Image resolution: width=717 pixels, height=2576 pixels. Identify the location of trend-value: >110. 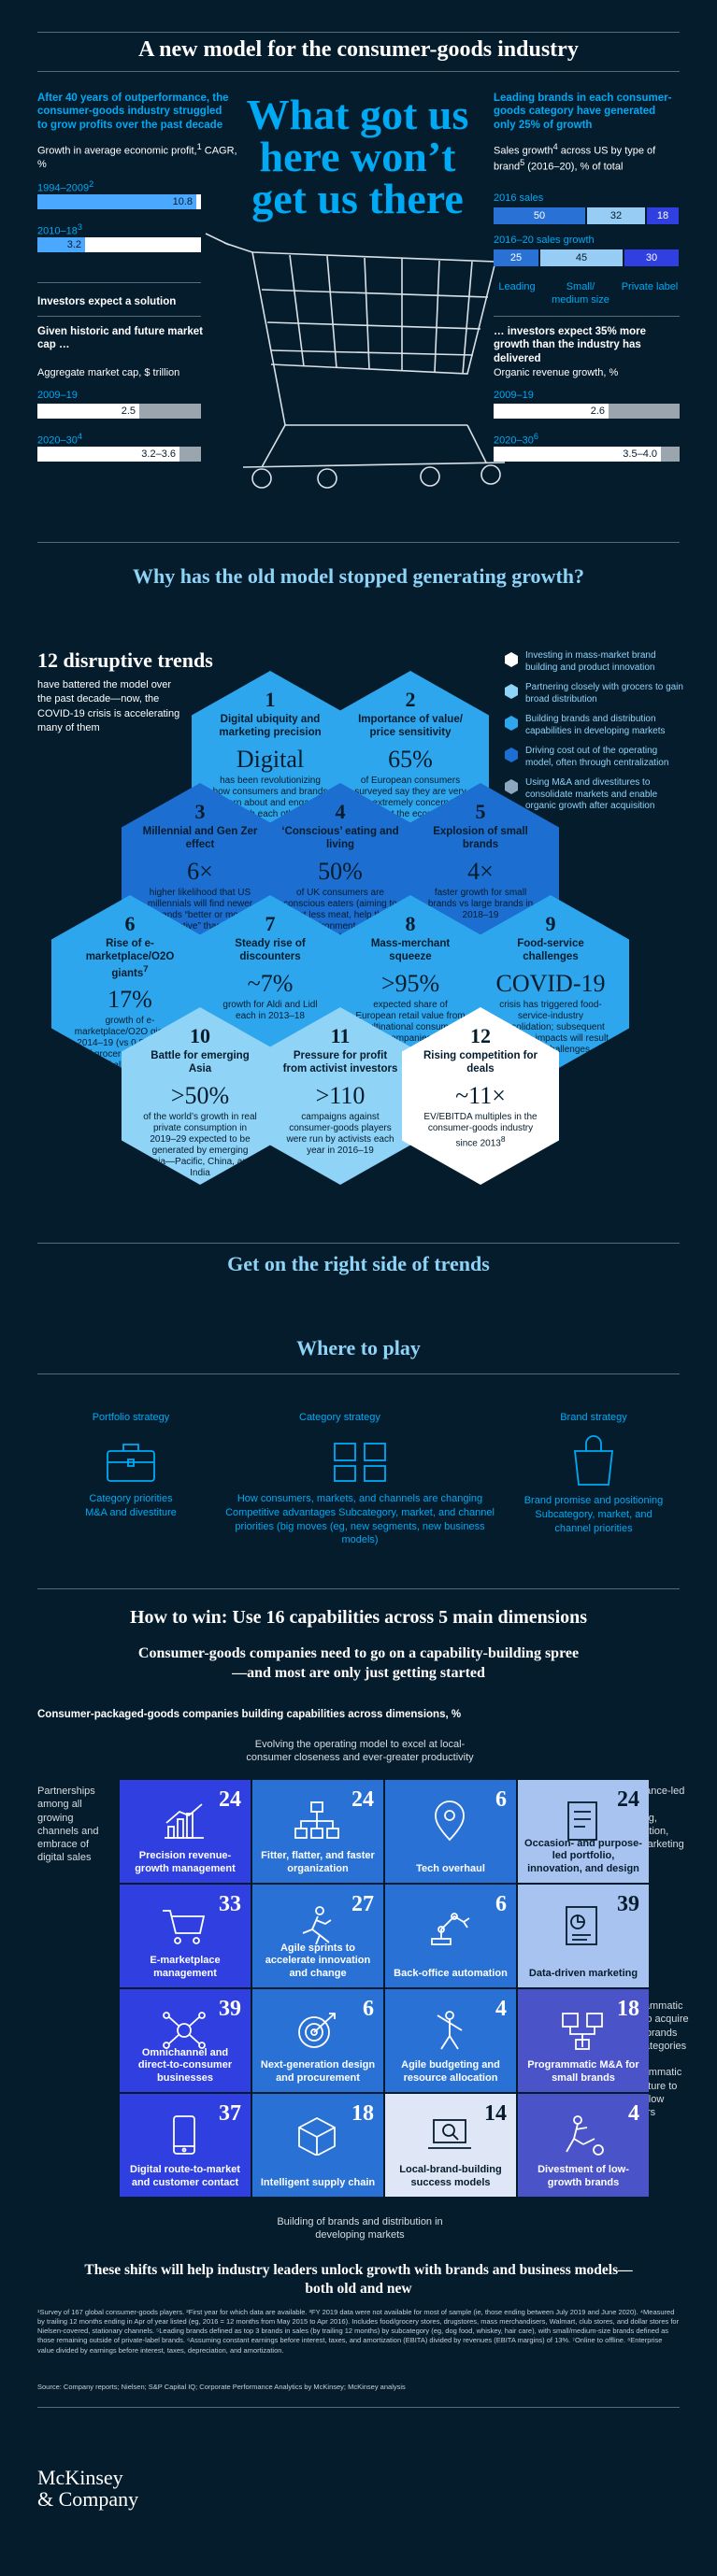
(341, 1095).